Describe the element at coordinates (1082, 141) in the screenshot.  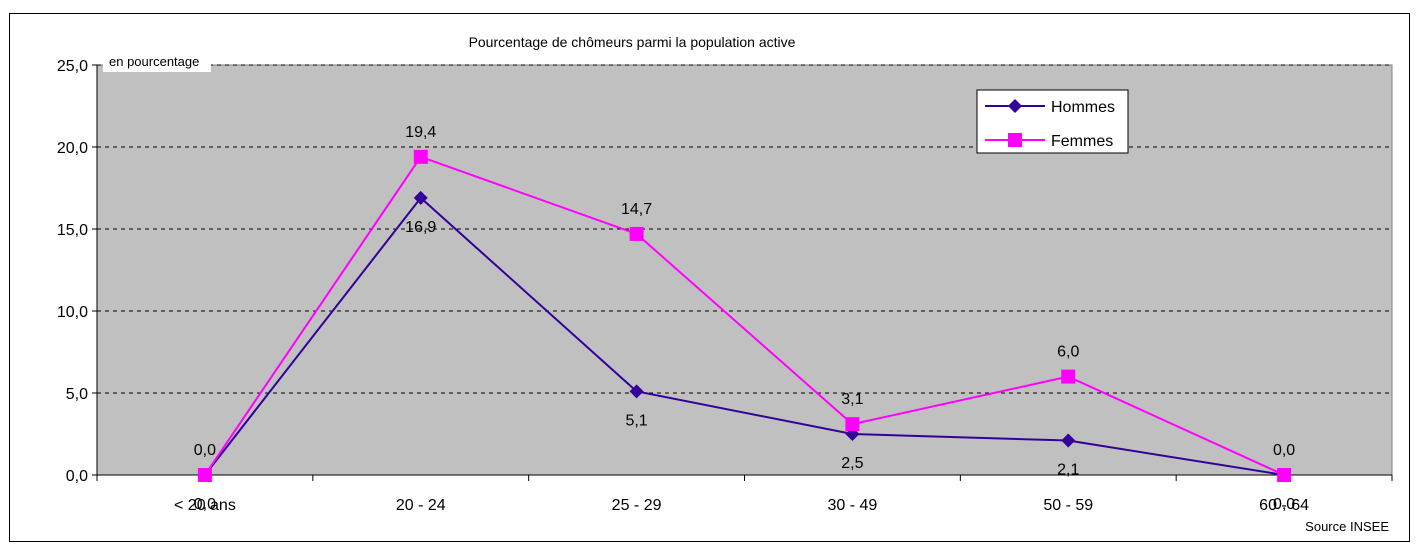
I see `legend-label-femmes: Femmes` at that location.